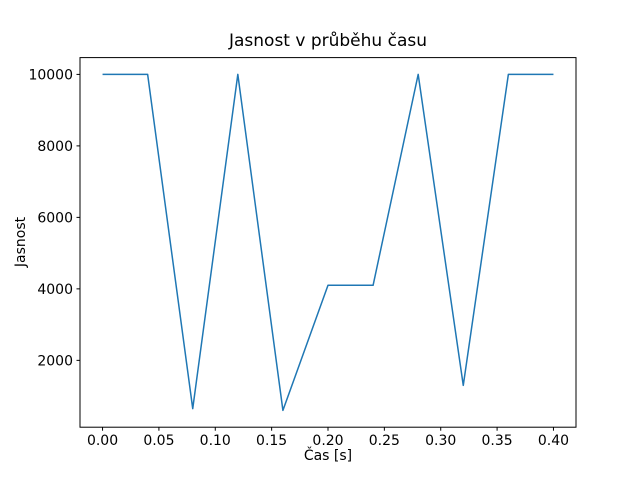 The width and height of the screenshot is (640, 480). I want to click on chart-title: Jasnost v průběhu času, so click(327, 41).